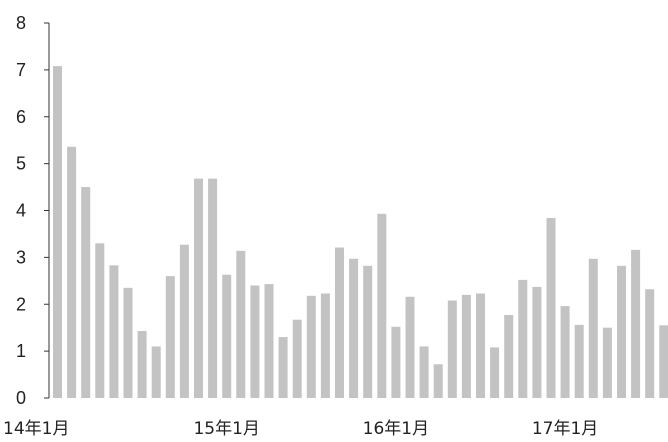 The width and height of the screenshot is (668, 442). What do you see at coordinates (21, 117) in the screenshot?
I see `y-tick-label-6: 6` at bounding box center [21, 117].